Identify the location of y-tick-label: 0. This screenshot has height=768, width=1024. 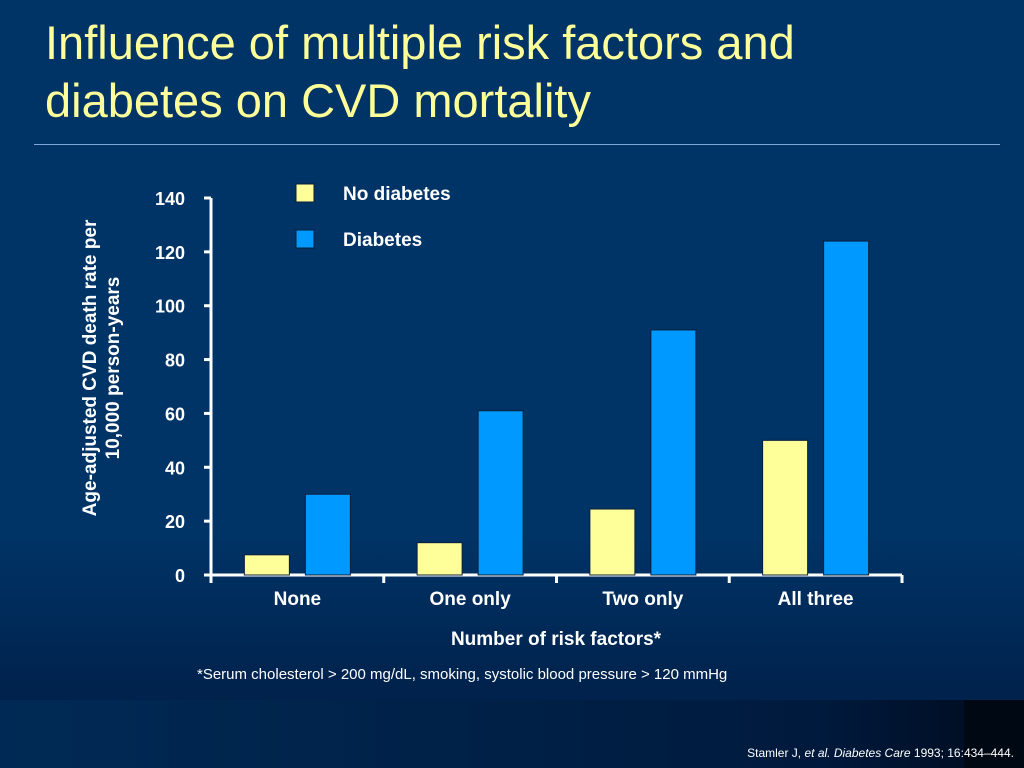
(180, 576).